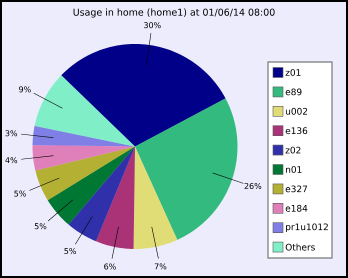  What do you see at coordinates (297, 111) in the screenshot?
I see `legend-label: u002` at bounding box center [297, 111].